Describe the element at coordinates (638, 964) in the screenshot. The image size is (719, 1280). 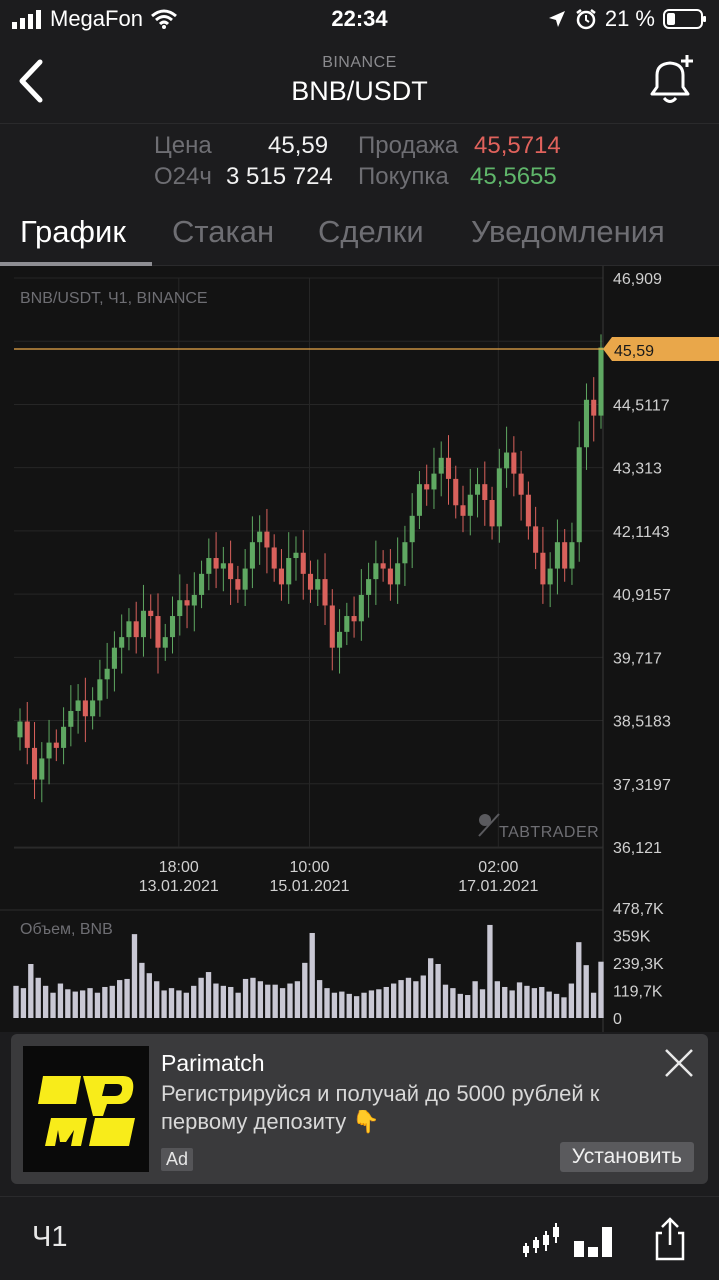
I see `volume-axis-tick: 239,3K` at that location.